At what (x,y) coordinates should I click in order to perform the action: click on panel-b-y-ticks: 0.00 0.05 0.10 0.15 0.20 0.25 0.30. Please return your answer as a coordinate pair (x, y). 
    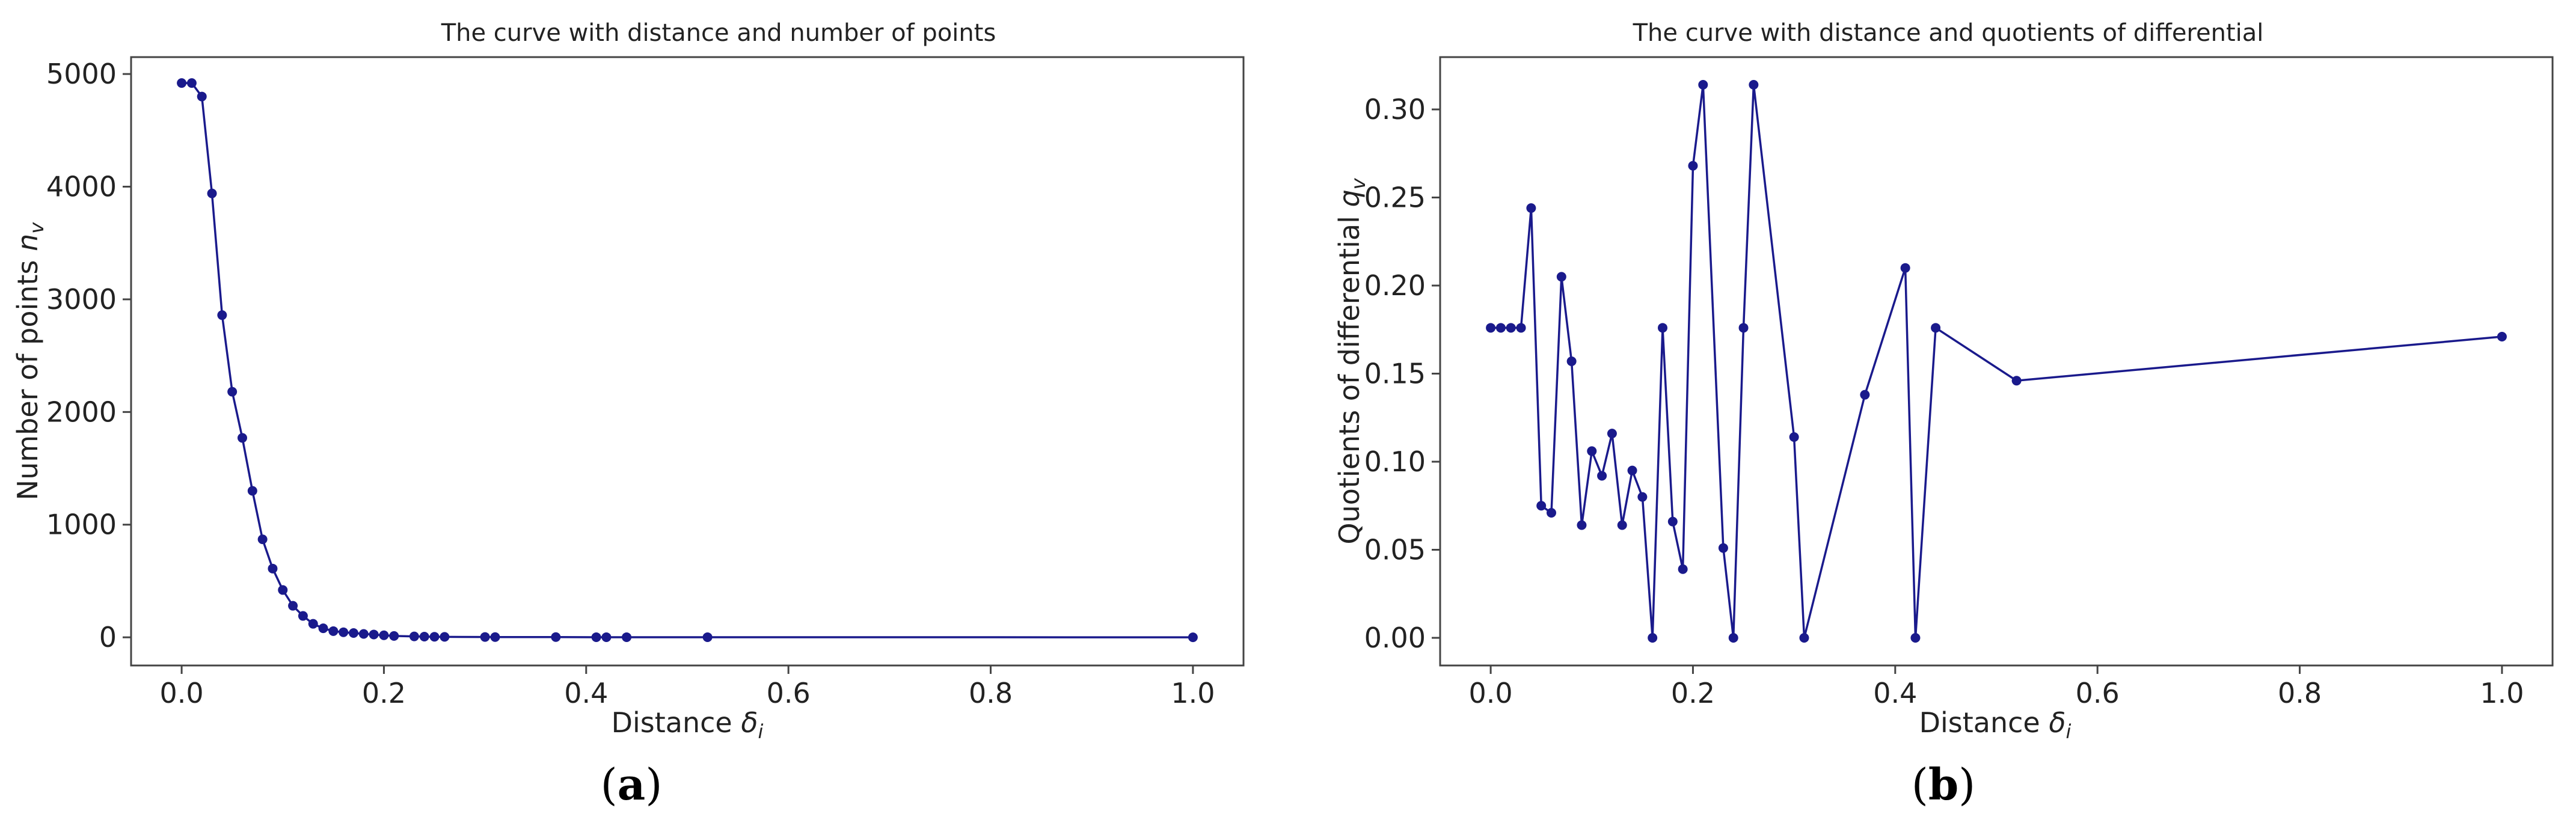
    Looking at the image, I should click on (1402, 374).